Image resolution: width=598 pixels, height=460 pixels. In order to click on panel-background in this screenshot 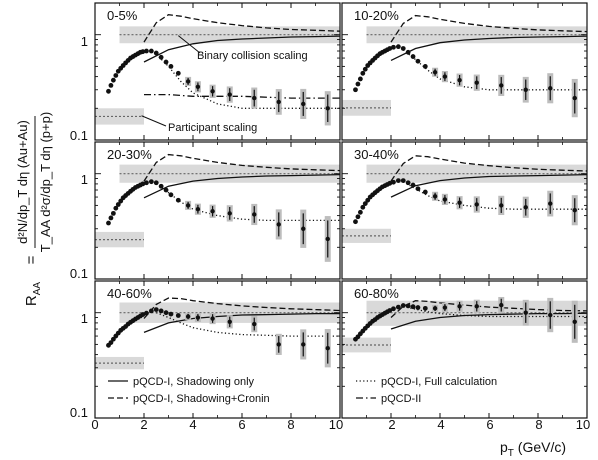, I will do `click(464, 71)`.